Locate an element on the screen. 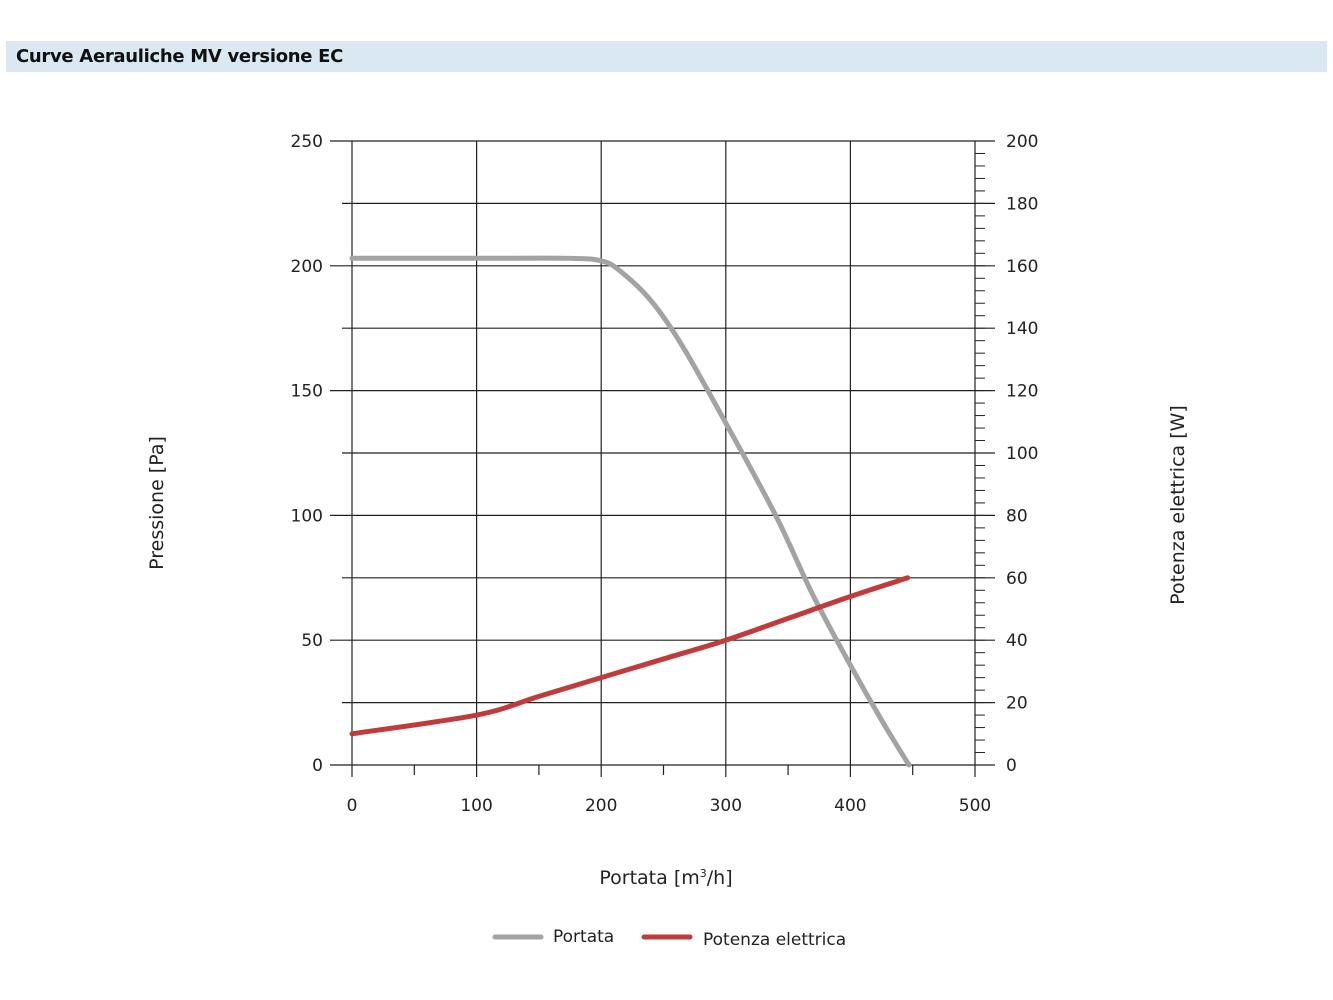 The image size is (1333, 1000). x-tick-label: 100 is located at coordinates (476, 806).